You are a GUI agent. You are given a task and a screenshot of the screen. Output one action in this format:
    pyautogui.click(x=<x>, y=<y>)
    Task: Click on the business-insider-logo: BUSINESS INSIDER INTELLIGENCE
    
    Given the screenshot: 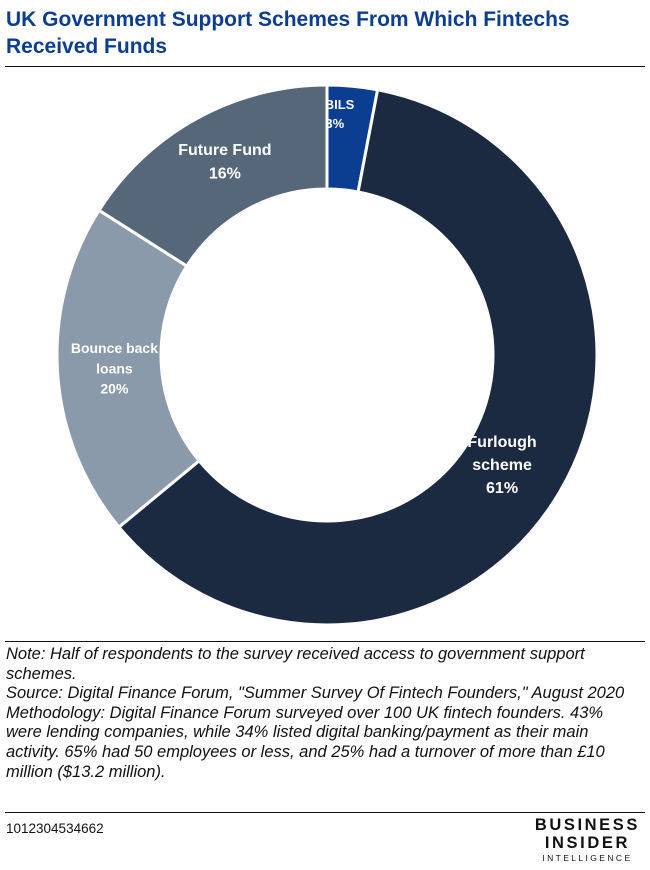 What is the action you would take?
    pyautogui.click(x=587, y=840)
    